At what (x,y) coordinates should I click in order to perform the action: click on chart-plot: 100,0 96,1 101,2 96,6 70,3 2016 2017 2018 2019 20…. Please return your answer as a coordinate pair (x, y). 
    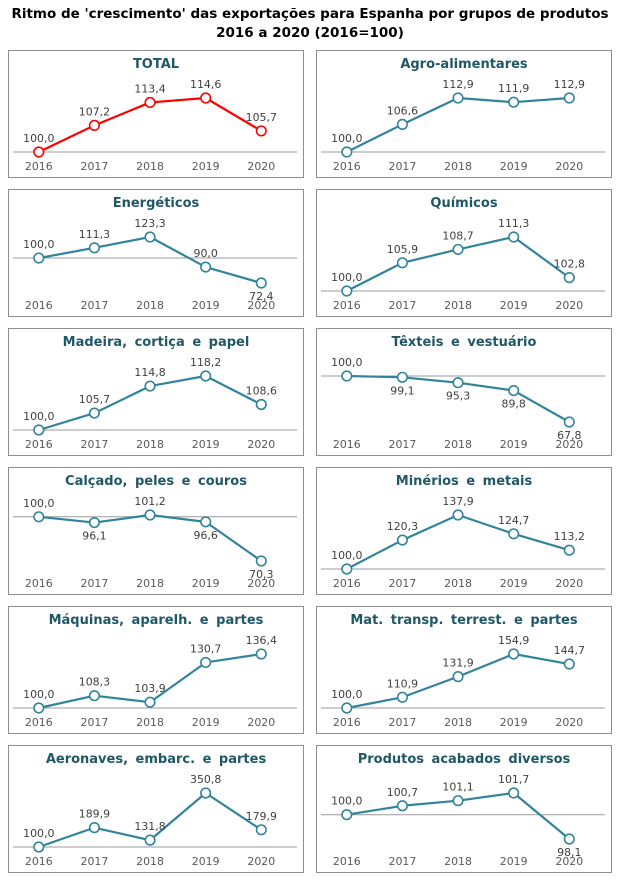
    Looking at the image, I should click on (155, 542).